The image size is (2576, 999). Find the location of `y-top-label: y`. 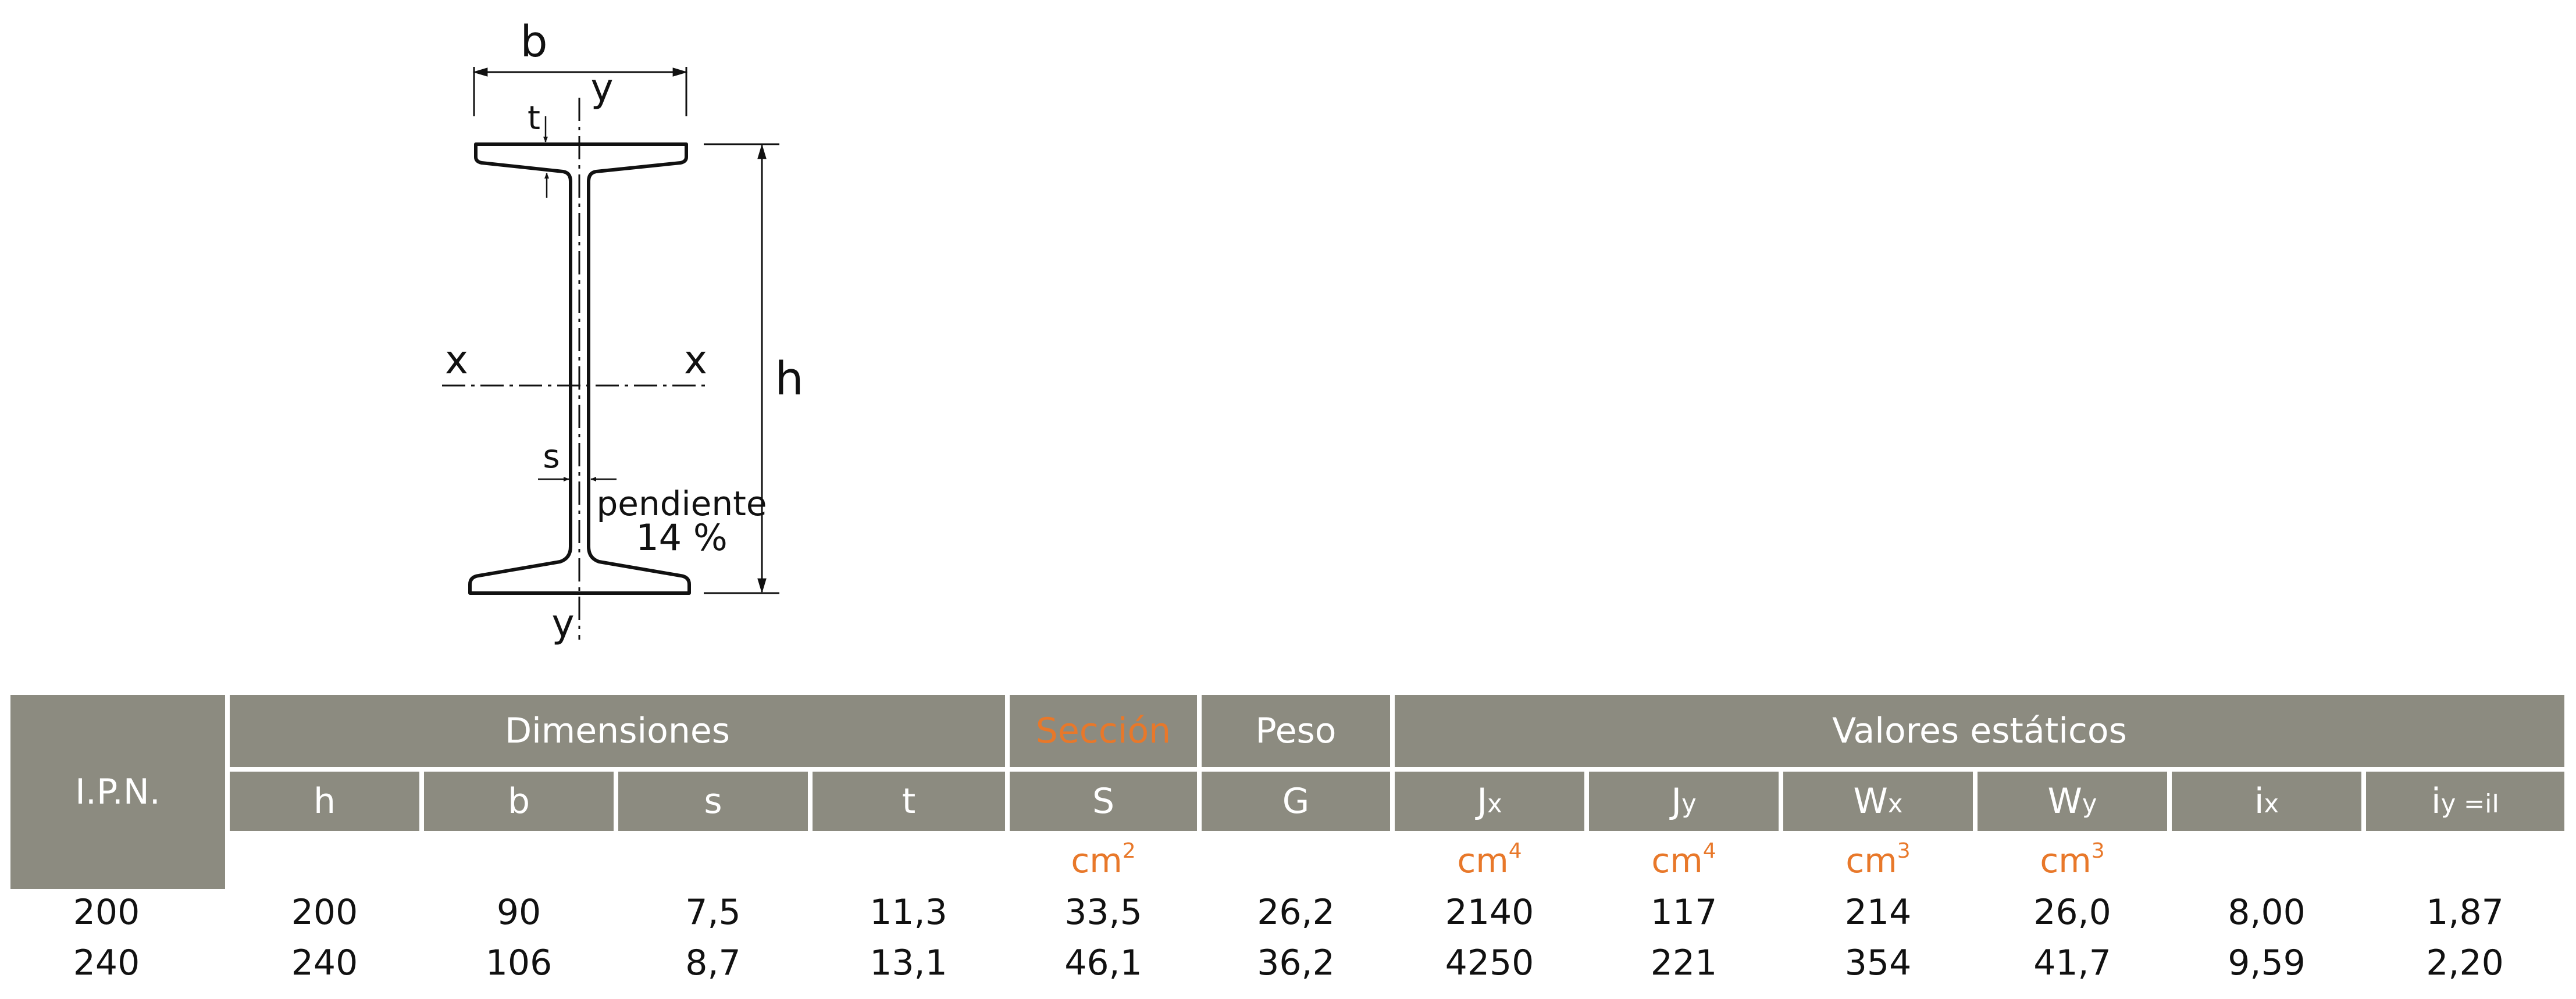

y-top-label: y is located at coordinates (601, 88).